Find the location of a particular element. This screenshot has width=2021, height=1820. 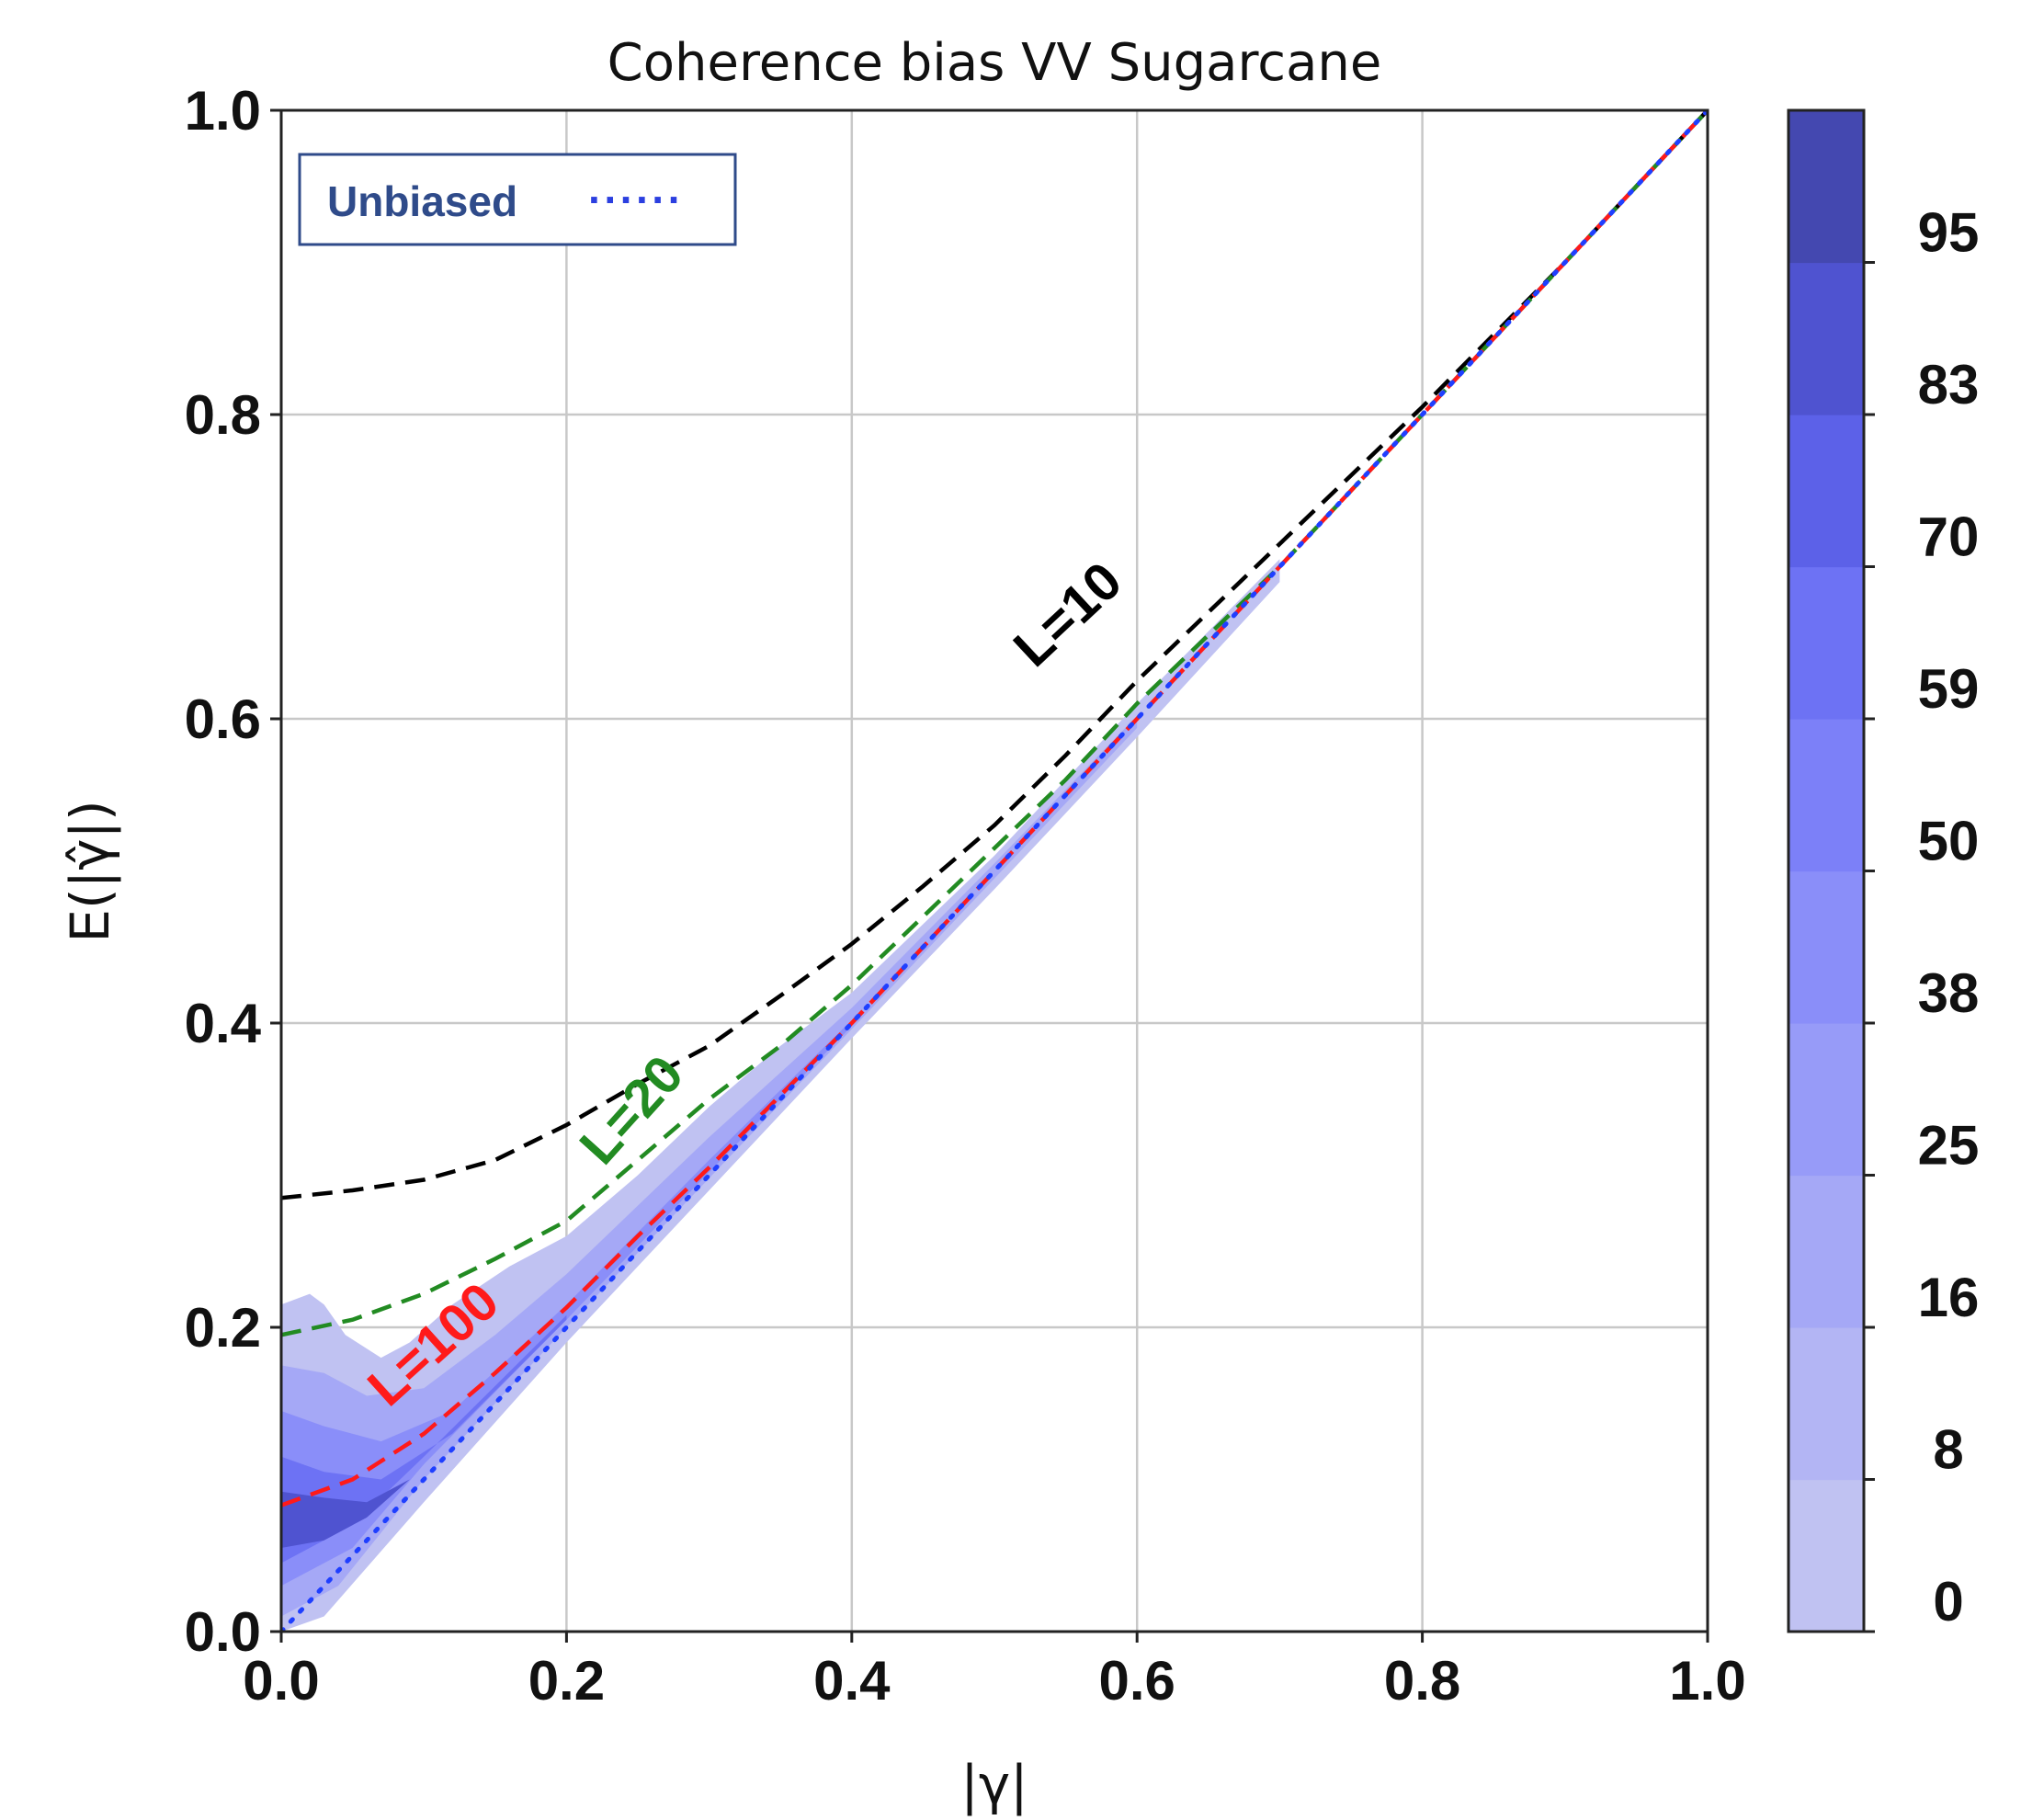

colorbar-tick-label: 59 is located at coordinates (1949, 689).